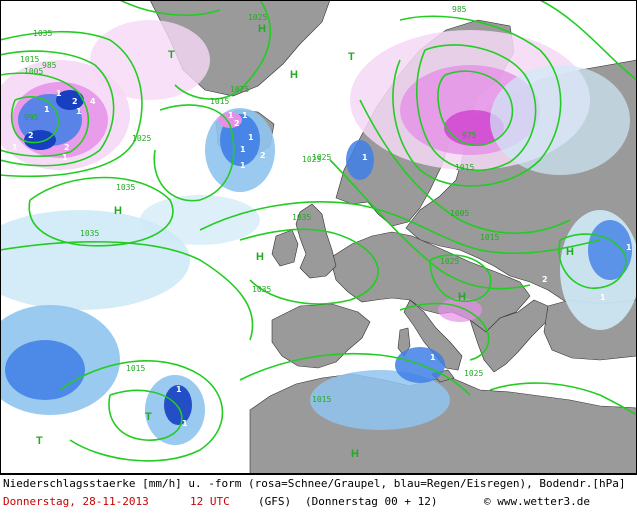  What do you see at coordinates (433, 335) in the screenshot?
I see `italy-landmass` at bounding box center [433, 335].